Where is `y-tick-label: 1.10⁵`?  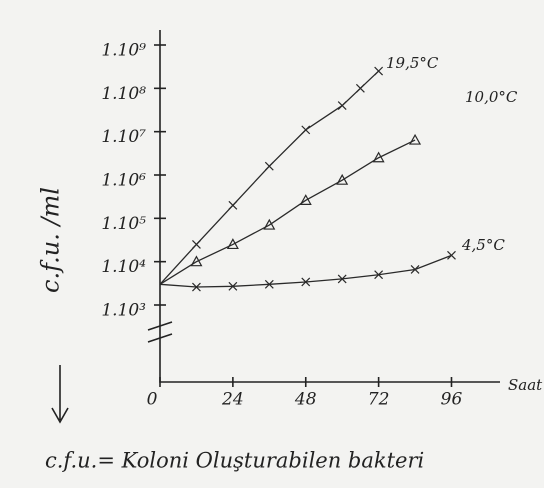 y-tick-label: 1.10⁵ is located at coordinates (123, 224).